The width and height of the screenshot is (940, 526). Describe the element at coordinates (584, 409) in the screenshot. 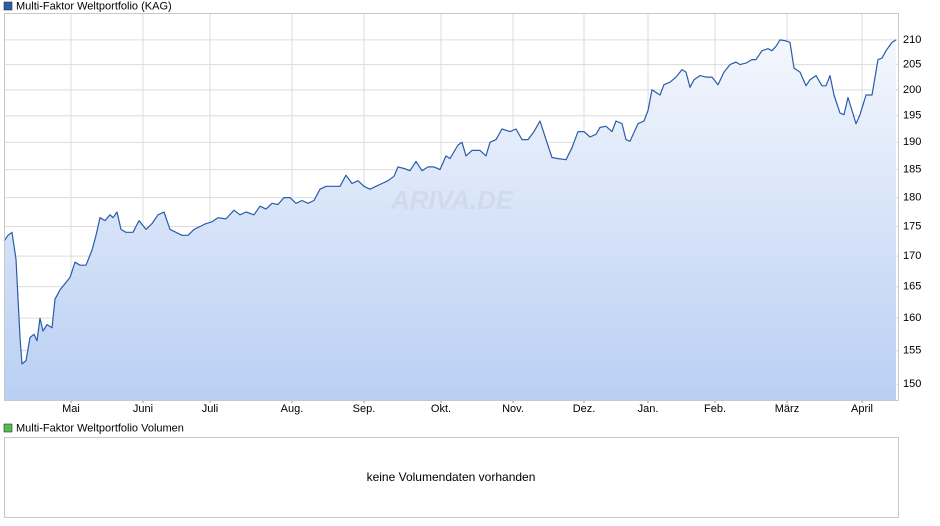

I see `x-tick-label: Dez.` at that location.